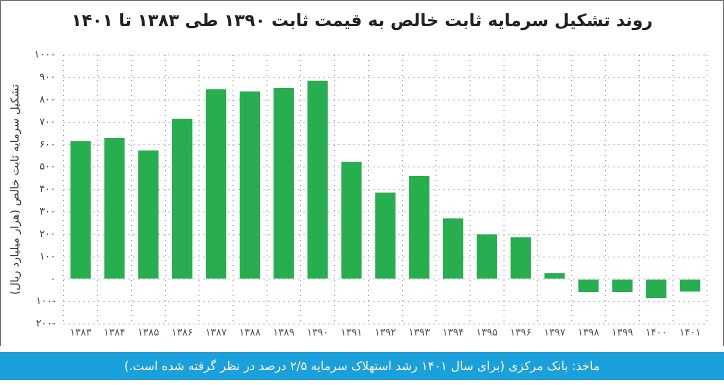 This screenshot has height=385, width=724. What do you see at coordinates (48, 122) in the screenshot?
I see `y-tick-label: ۷۰۰` at bounding box center [48, 122].